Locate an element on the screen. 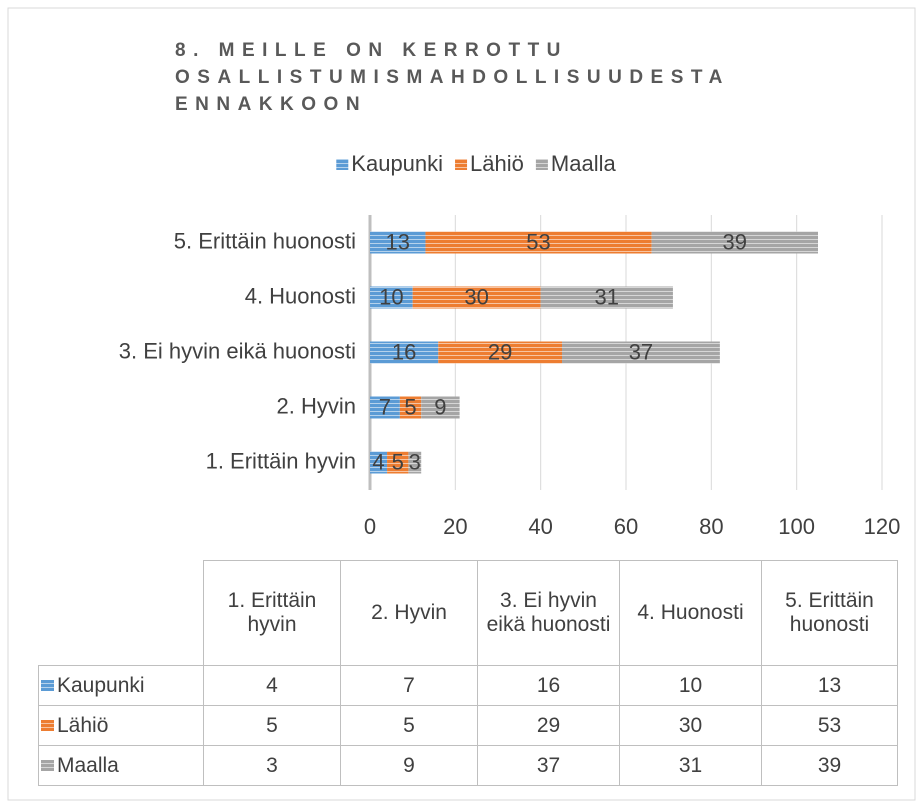  value-cell: 39 is located at coordinates (829, 765).